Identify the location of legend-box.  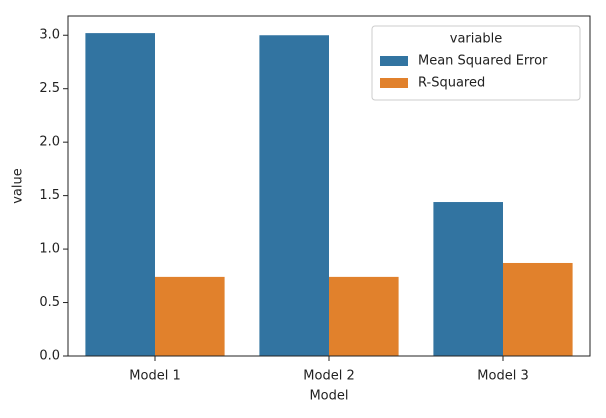
(476, 63).